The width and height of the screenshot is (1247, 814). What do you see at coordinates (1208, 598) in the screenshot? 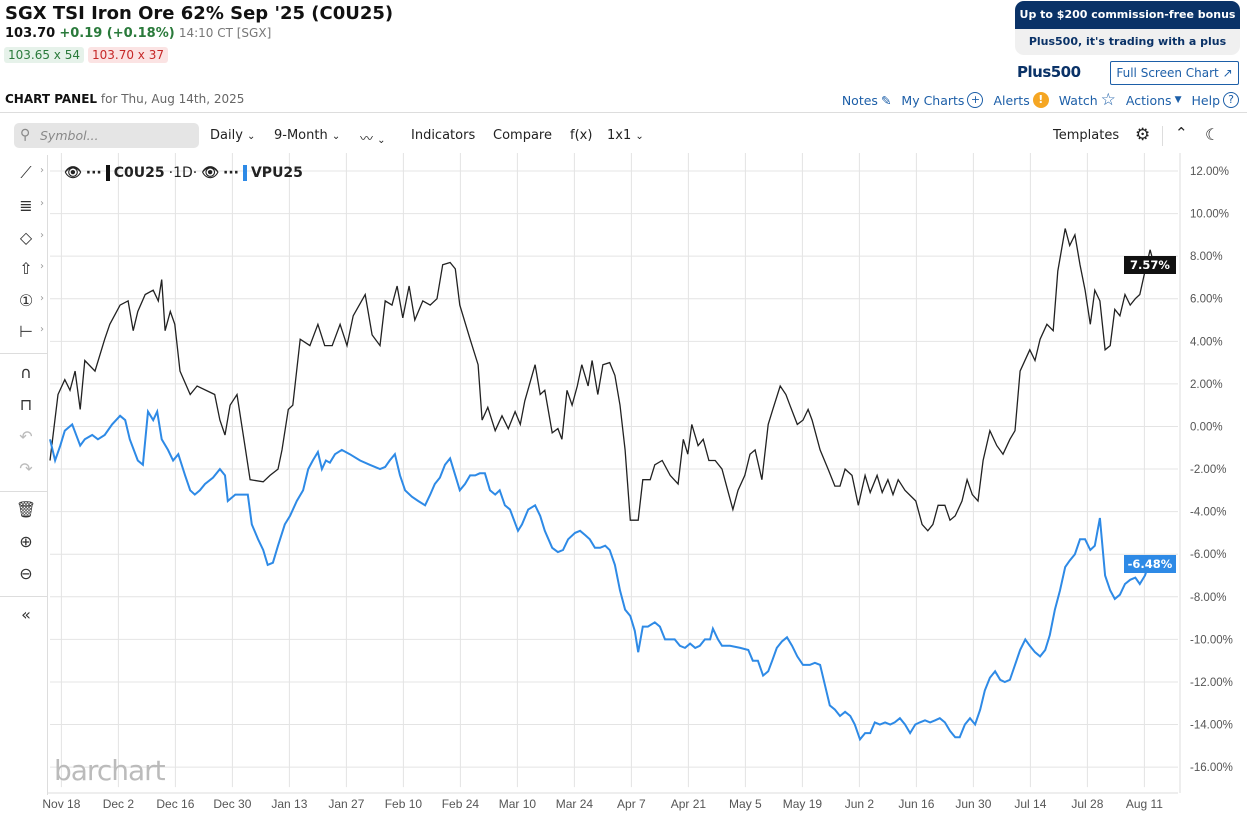
I see `y-tick-label: -8.00%` at bounding box center [1208, 598].